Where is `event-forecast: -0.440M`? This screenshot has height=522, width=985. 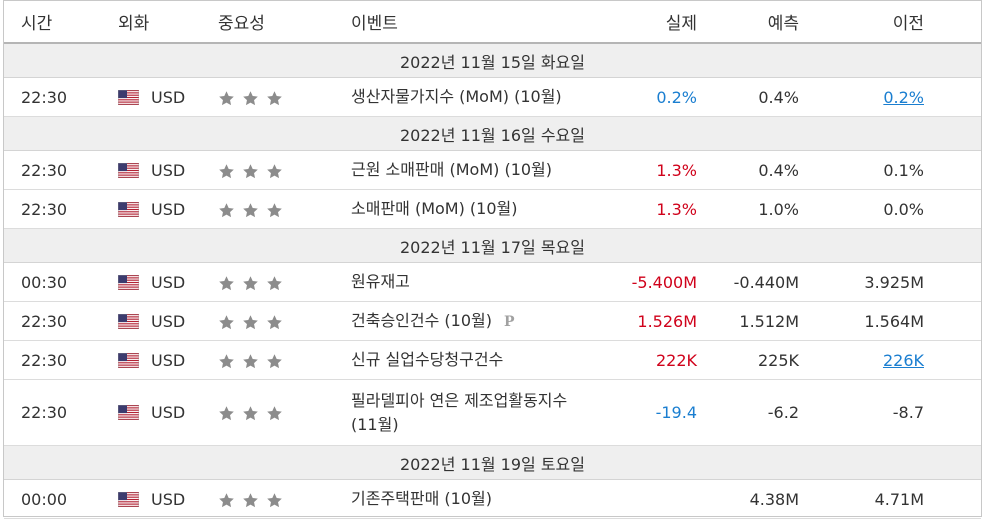
event-forecast: -0.440M is located at coordinates (748, 282).